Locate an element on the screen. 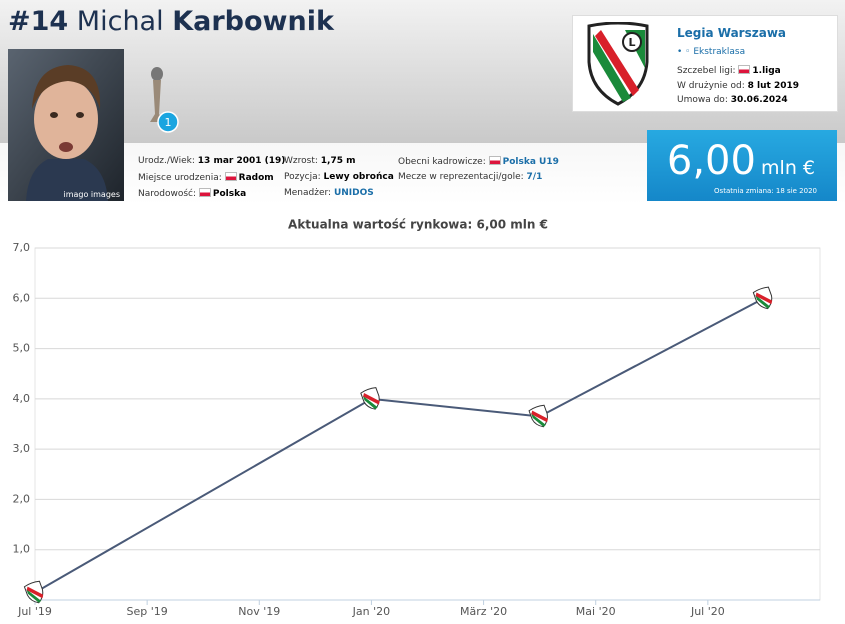 The height and width of the screenshot is (624, 845). club-value: 8 lut 2019 is located at coordinates (773, 86).